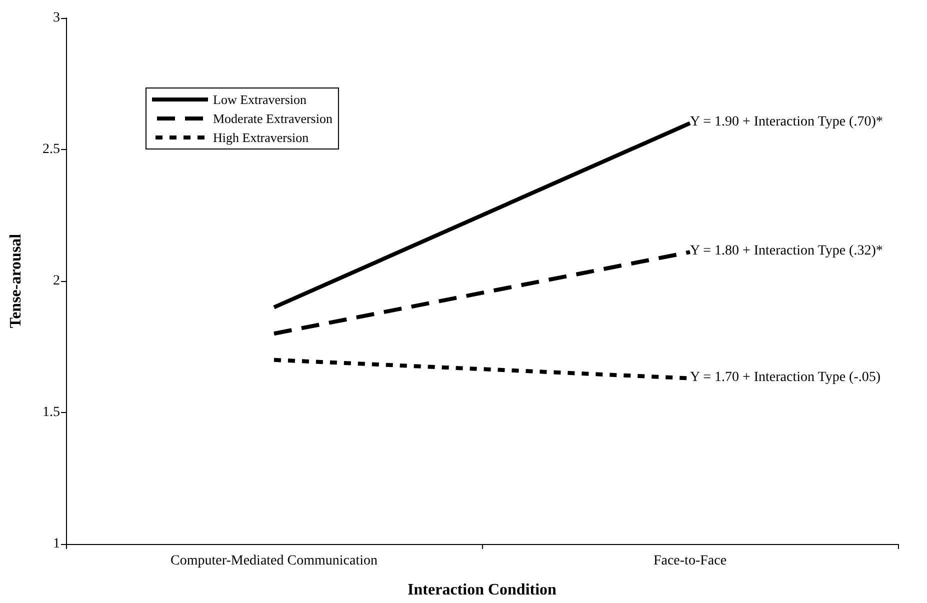  What do you see at coordinates (56, 18) in the screenshot?
I see `y-tick-label: 3` at bounding box center [56, 18].